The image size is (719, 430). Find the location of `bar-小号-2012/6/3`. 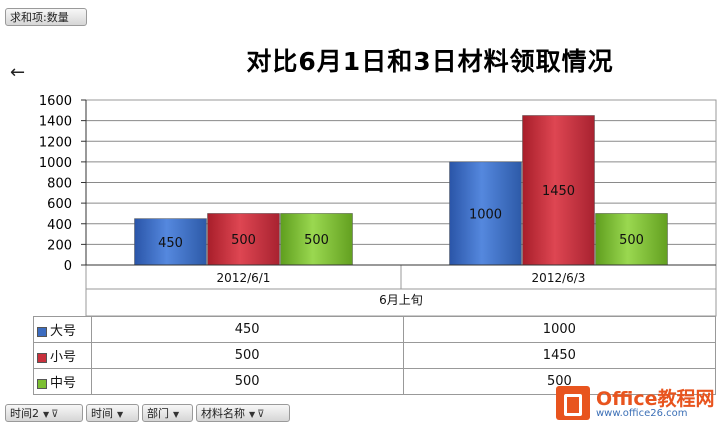

bar-小号-2012/6/3 is located at coordinates (558, 190).